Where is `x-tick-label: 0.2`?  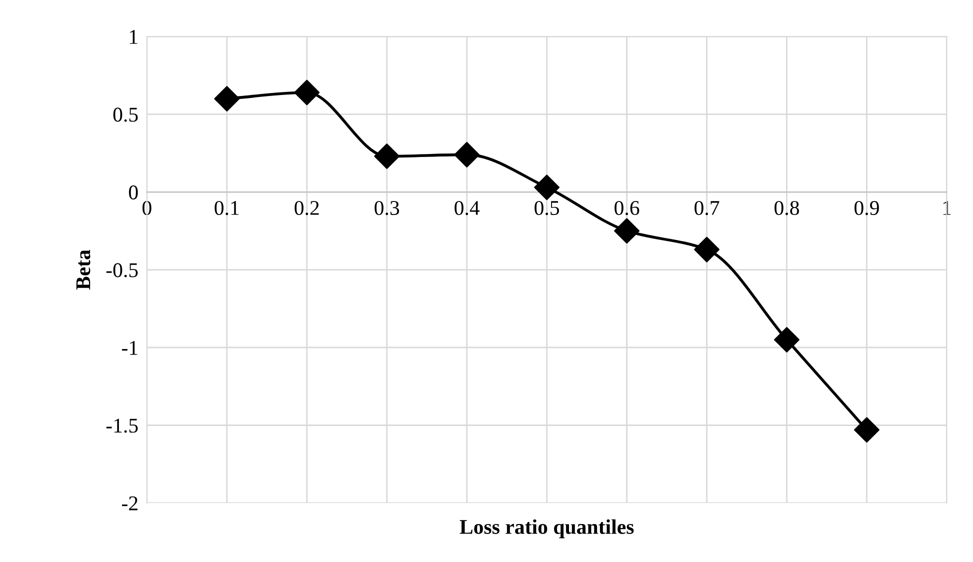
x-tick-label: 0.2 is located at coordinates (306, 208).